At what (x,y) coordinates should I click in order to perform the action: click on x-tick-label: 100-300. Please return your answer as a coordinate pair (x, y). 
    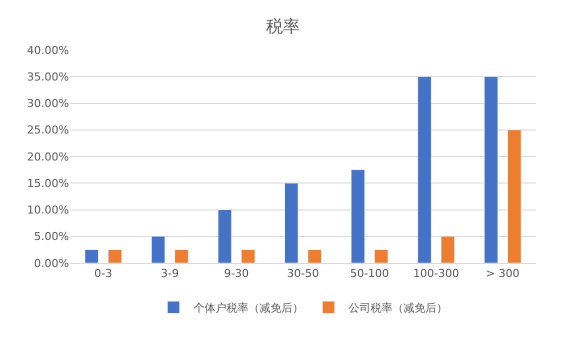
    Looking at the image, I should click on (436, 273).